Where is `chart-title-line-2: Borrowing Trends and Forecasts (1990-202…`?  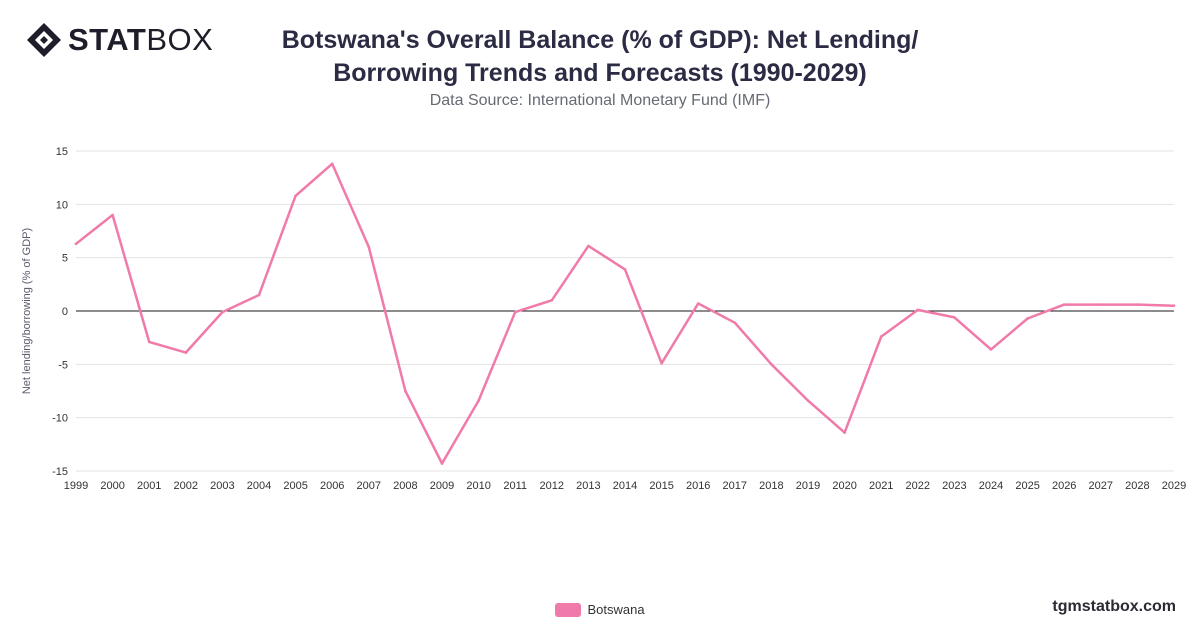 chart-title-line-2: Borrowing Trends and Forecasts (1990-202… is located at coordinates (600, 73).